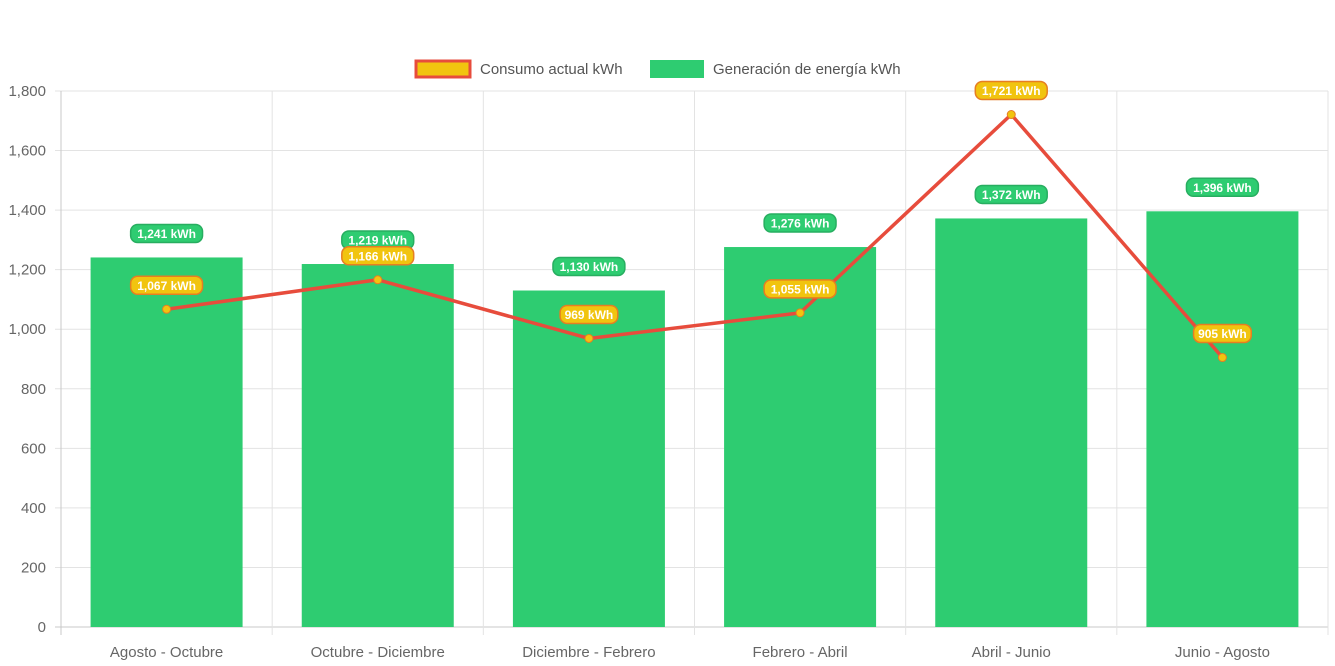 This screenshot has width=1335, height=666. I want to click on data-label-text: 1,276 kWh, so click(800, 224).